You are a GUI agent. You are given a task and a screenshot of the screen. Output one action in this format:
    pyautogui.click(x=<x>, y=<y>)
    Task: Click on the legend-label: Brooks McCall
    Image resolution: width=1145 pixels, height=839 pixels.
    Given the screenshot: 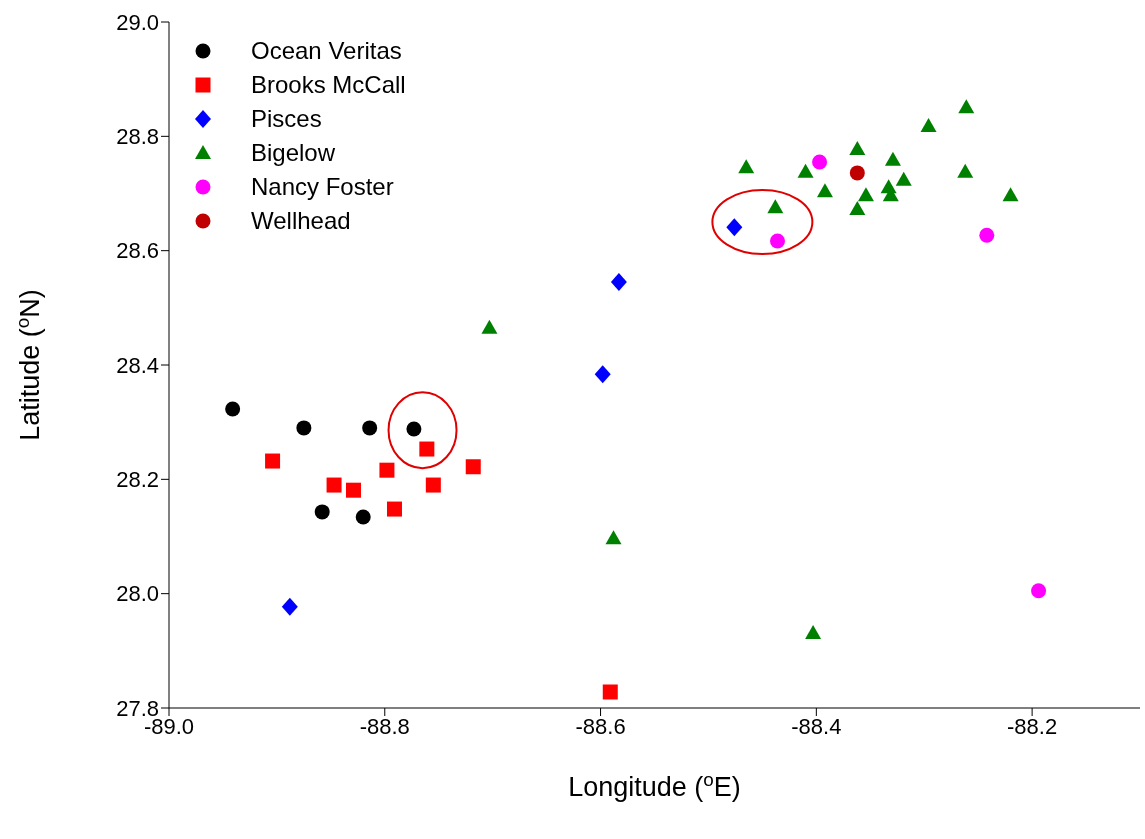 What is the action you would take?
    pyautogui.click(x=328, y=85)
    